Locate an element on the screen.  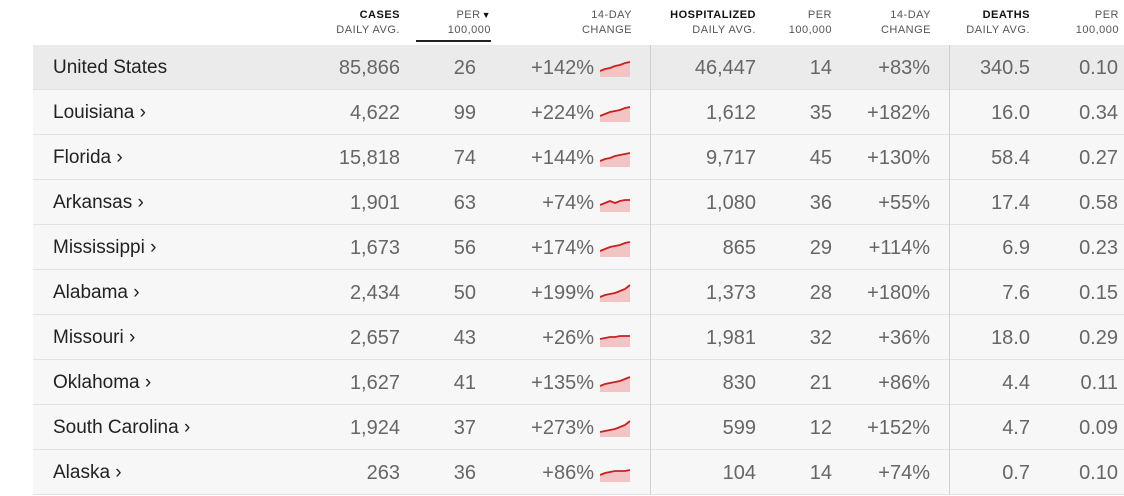
table-row: Arkansas › 1,901 63 +74% 1,080 36 +55% 17.4 0.58 is located at coordinates (578, 202).